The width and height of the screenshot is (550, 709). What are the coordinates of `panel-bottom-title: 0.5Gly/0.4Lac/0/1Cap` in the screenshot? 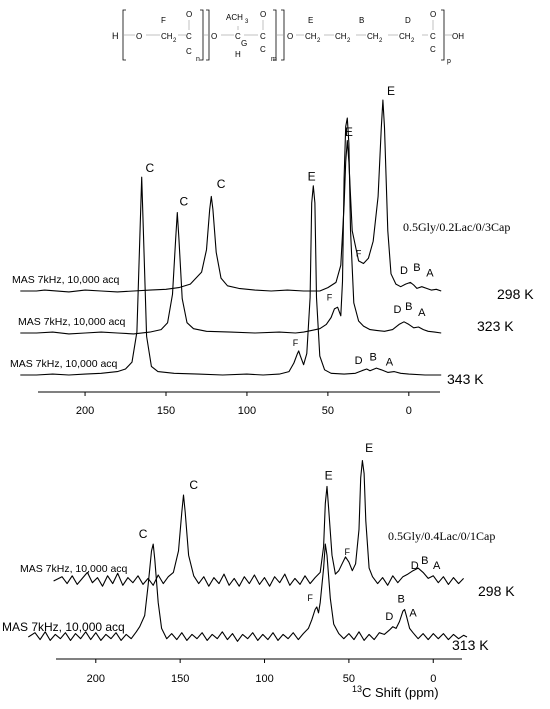 It's located at (441, 536).